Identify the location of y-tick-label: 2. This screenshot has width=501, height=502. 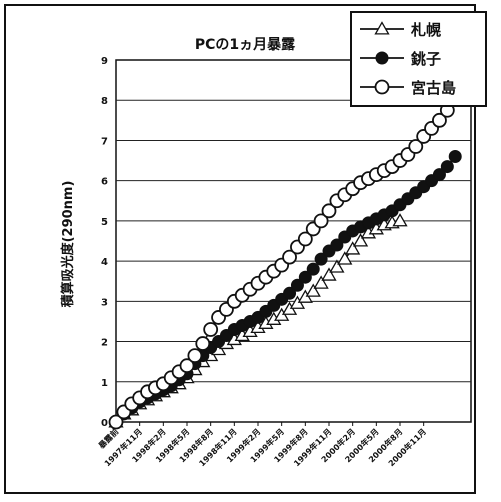
(104, 343).